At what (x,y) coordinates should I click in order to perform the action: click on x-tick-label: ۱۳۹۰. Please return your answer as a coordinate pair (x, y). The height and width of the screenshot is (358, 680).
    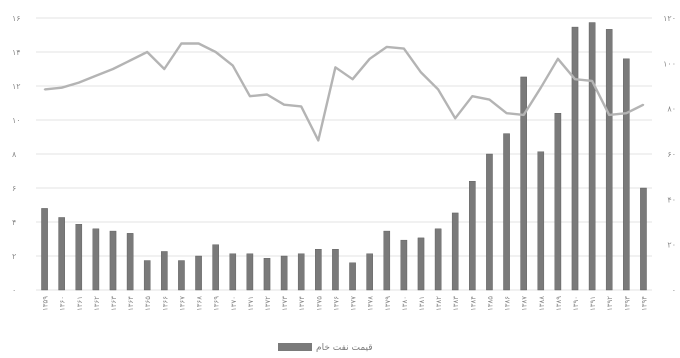
    Looking at the image, I should click on (576, 303).